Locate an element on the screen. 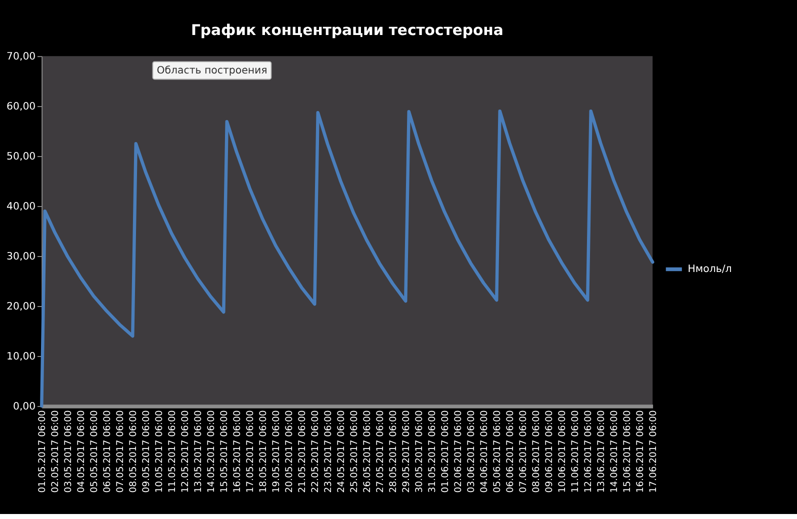 The image size is (797, 519). x-tick-label: 30.05.2017 06:00 is located at coordinates (419, 451).